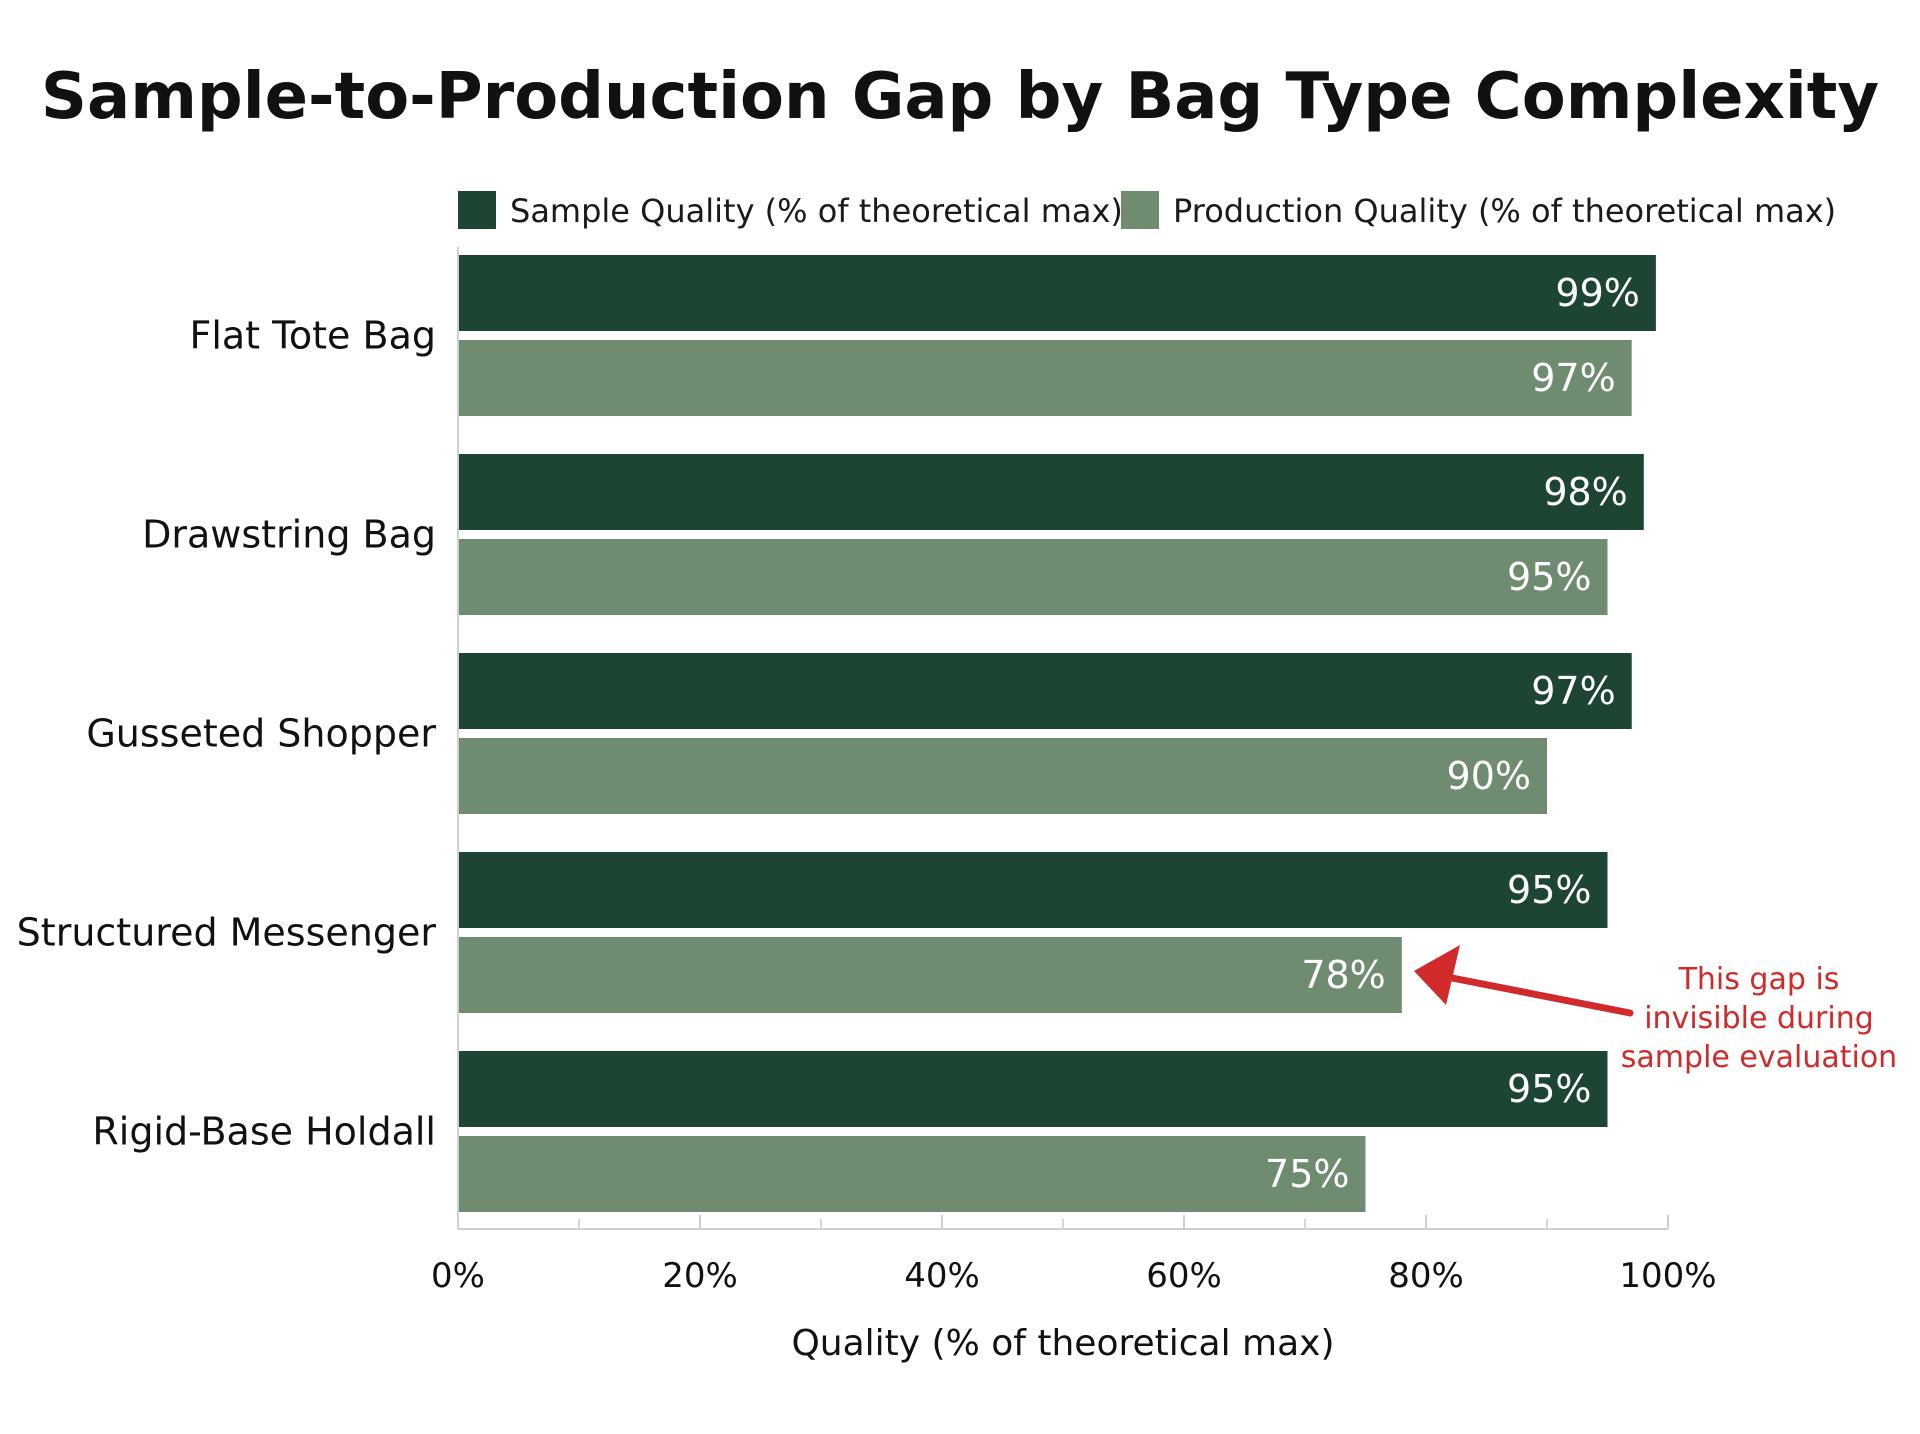 This screenshot has width=1920, height=1434. Describe the element at coordinates (1549, 890) in the screenshot. I see `bar-value-label-sample-structured-messenger: 95%` at that location.